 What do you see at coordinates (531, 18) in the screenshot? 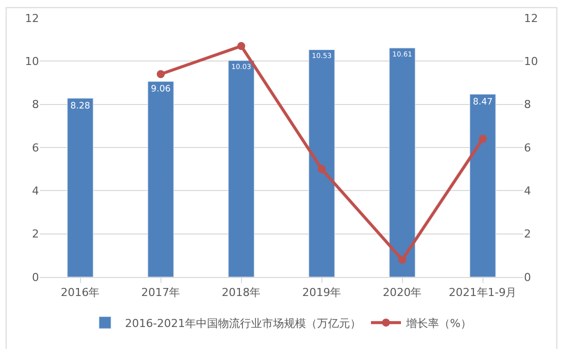
I see `y2-tick-label: 12` at bounding box center [531, 18].